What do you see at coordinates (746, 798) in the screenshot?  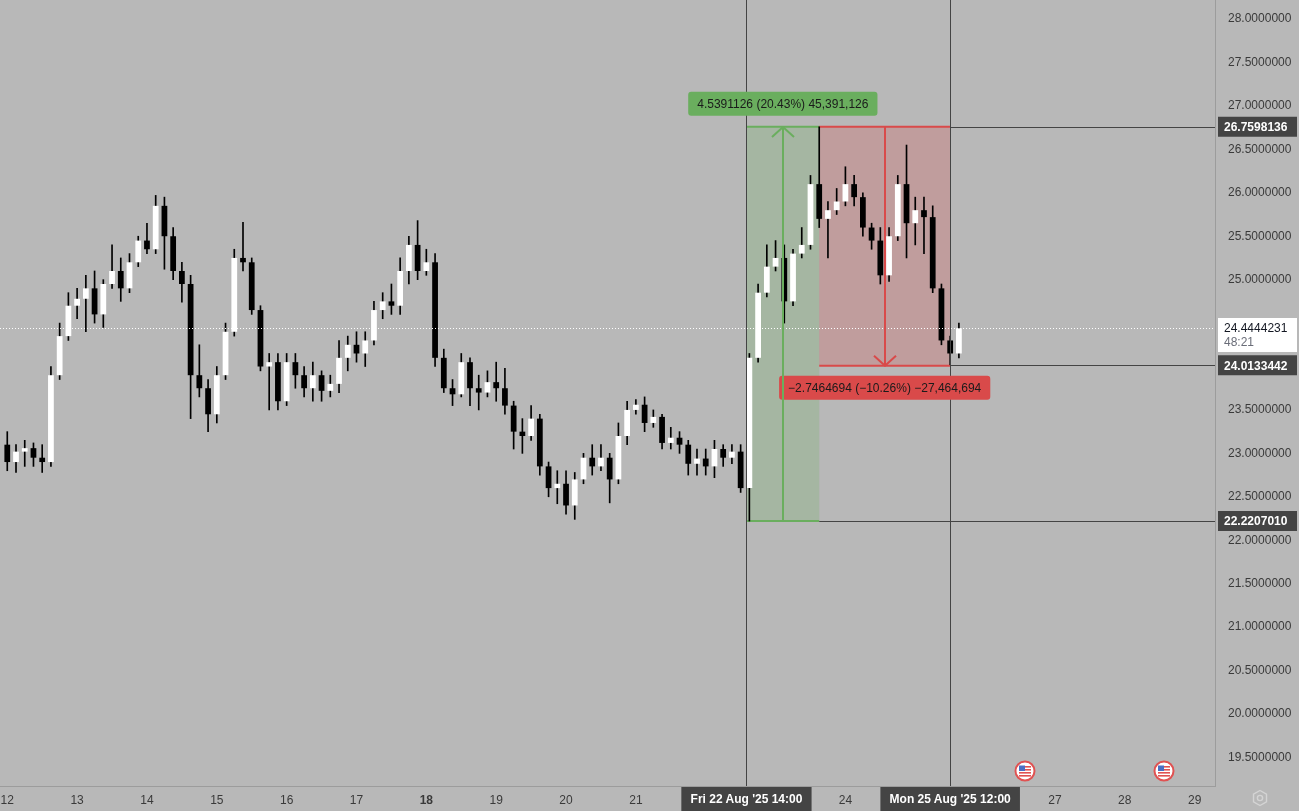 I see `ref-line-label: Fri 22 Aug '25 14:00` at bounding box center [746, 798].